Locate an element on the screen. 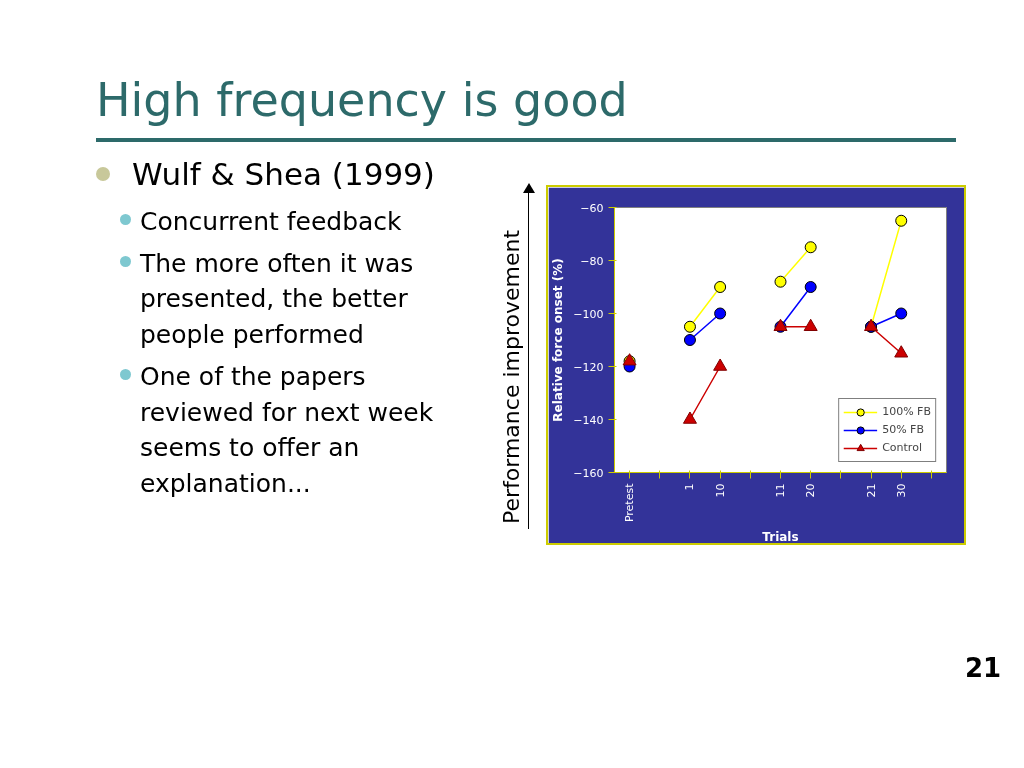  legend-label: 100% FB is located at coordinates (906, 412).